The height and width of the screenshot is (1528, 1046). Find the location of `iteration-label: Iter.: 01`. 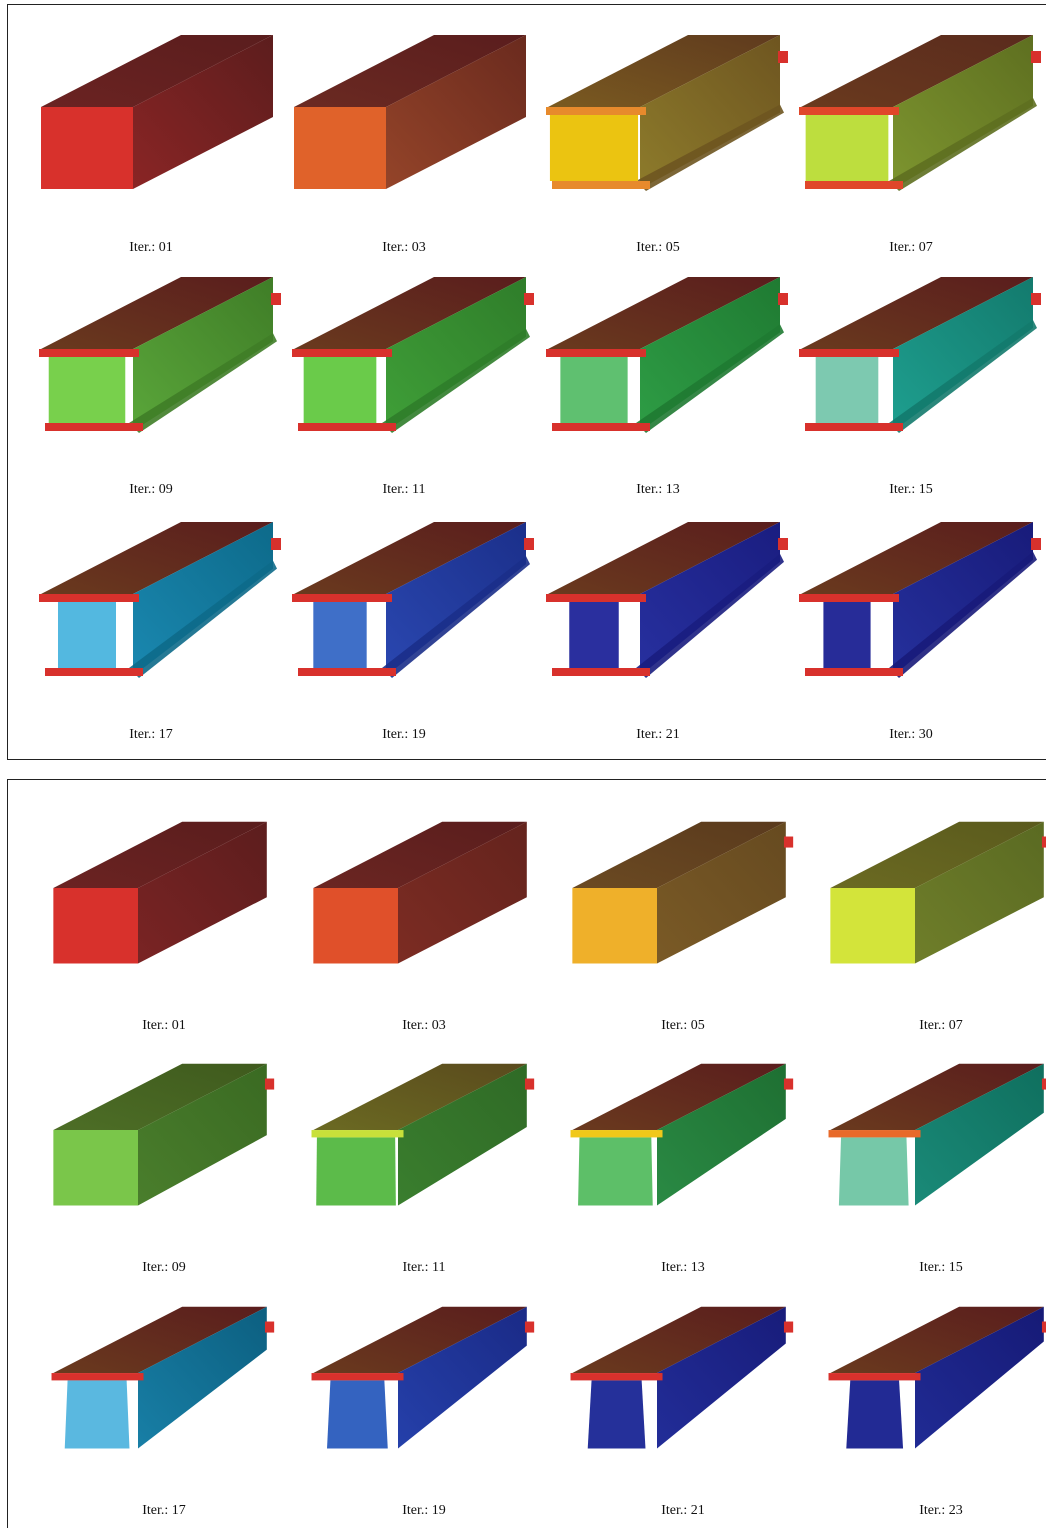

iteration-label: Iter.: 01 is located at coordinates (164, 1025).